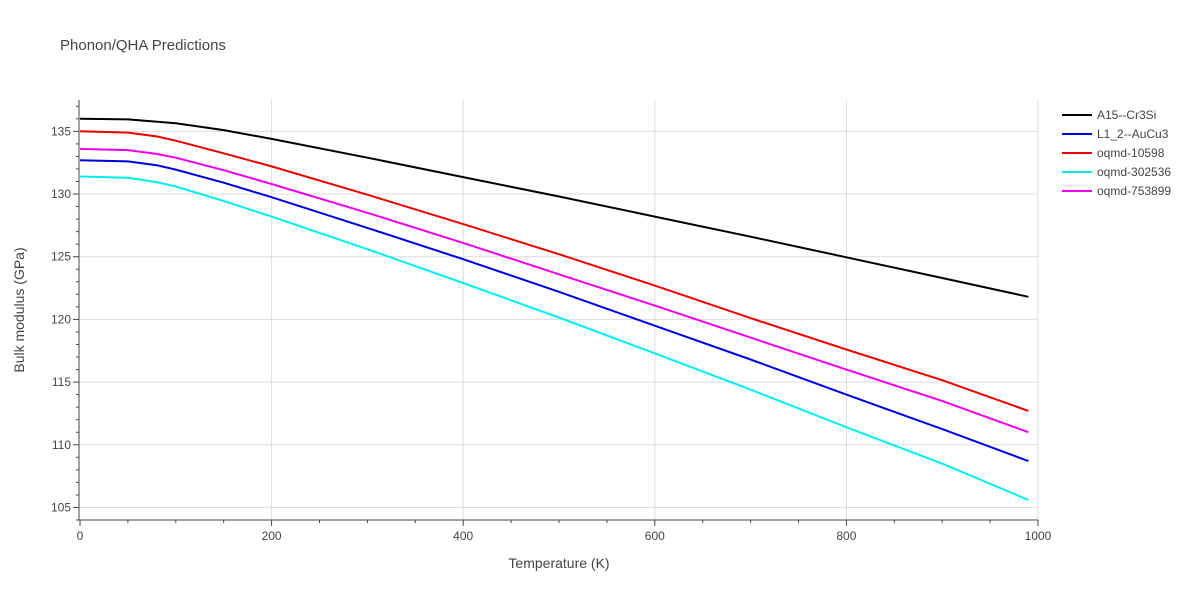 The height and width of the screenshot is (600, 1200). Describe the element at coordinates (558, 563) in the screenshot. I see `x-axis-title: Temperature (K)` at that location.